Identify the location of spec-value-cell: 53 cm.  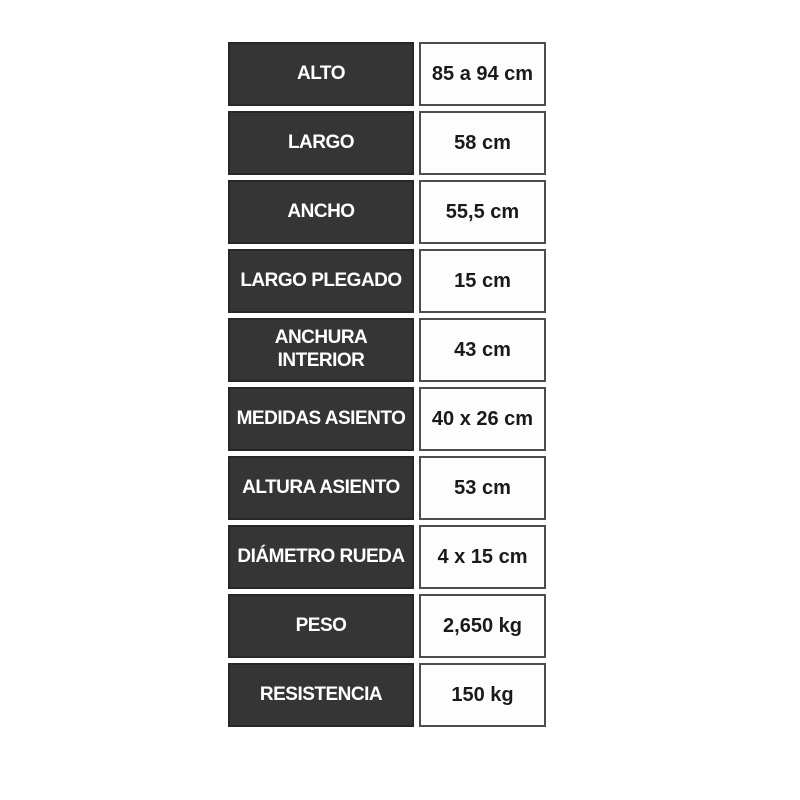
(482, 488).